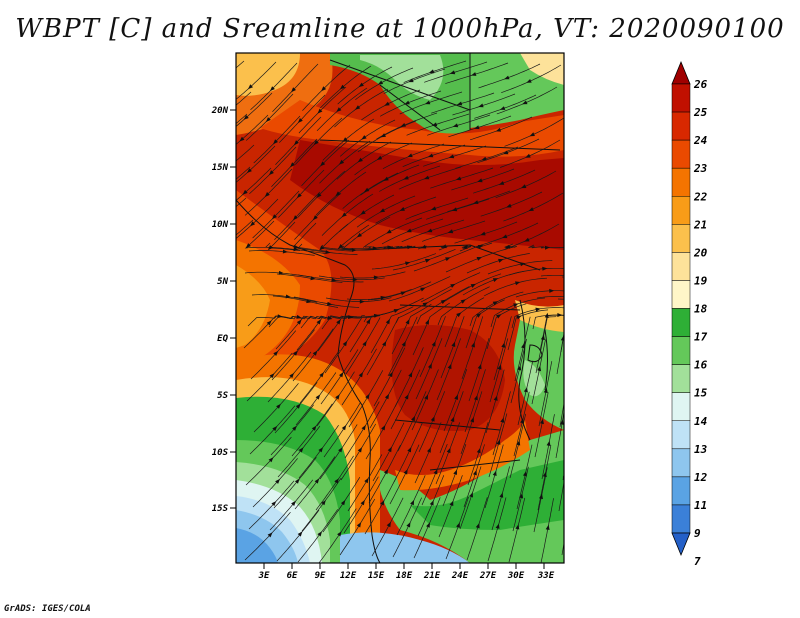  I want to click on lon-tick-3e: 3E, so click(264, 572).